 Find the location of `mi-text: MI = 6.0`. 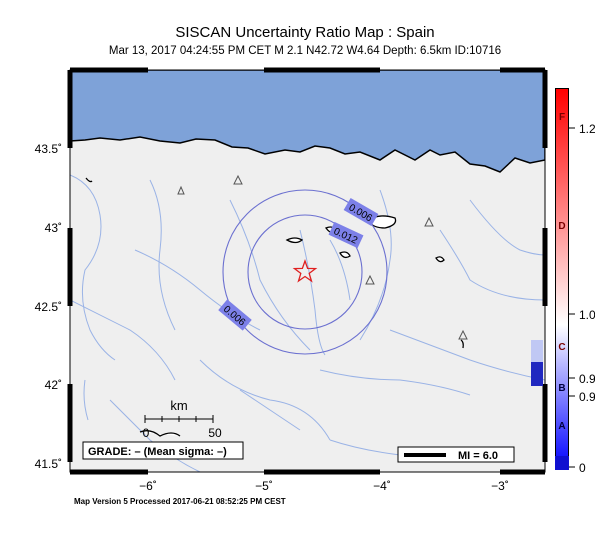

mi-text: MI = 6.0 is located at coordinates (478, 456).